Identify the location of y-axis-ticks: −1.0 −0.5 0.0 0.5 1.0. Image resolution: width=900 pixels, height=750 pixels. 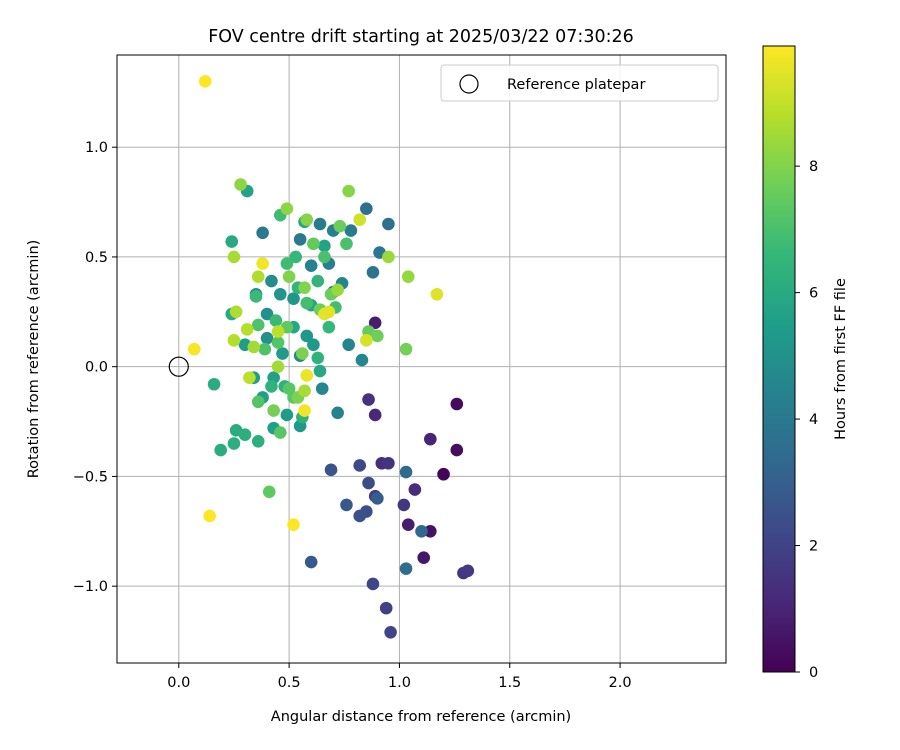
(95, 367).